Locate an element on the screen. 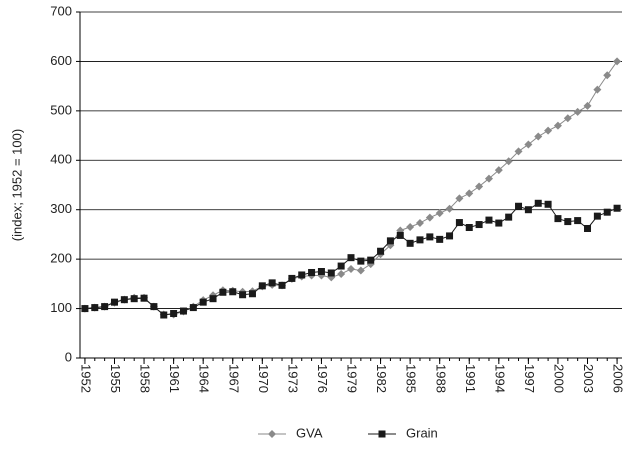 This screenshot has height=450, width=636. x-tick-label: 1967 is located at coordinates (233, 378).